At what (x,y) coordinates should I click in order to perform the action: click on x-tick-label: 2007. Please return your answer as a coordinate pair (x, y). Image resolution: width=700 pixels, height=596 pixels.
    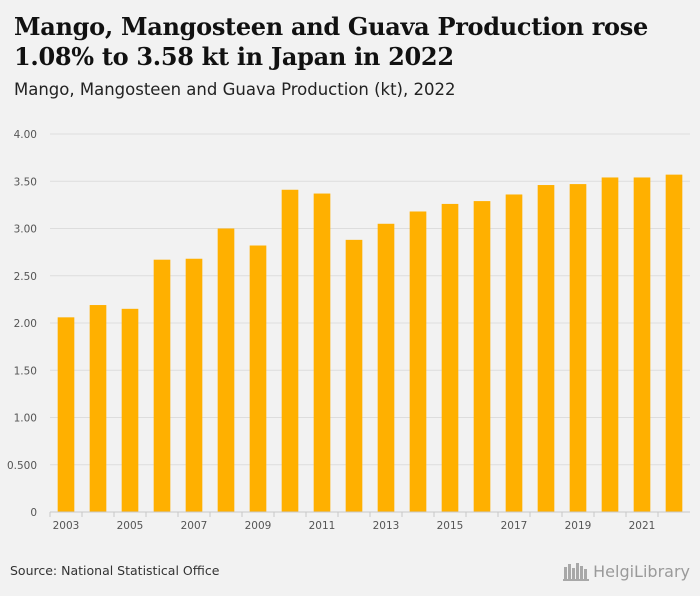
    Looking at the image, I should click on (194, 526).